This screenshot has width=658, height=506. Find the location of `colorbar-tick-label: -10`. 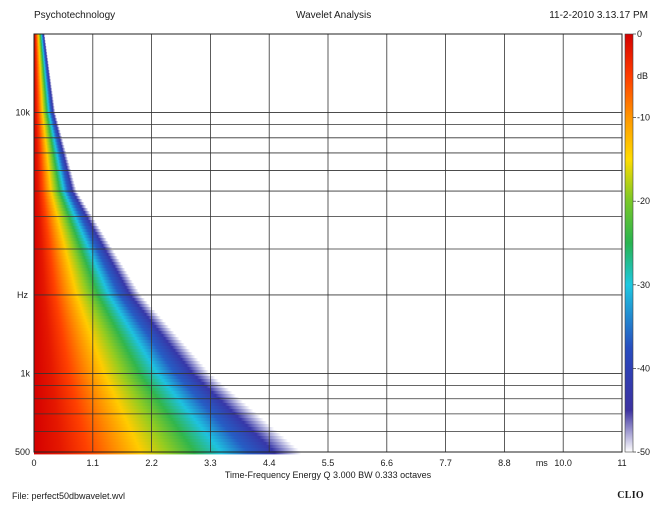

colorbar-tick-label: -10 is located at coordinates (643, 118).